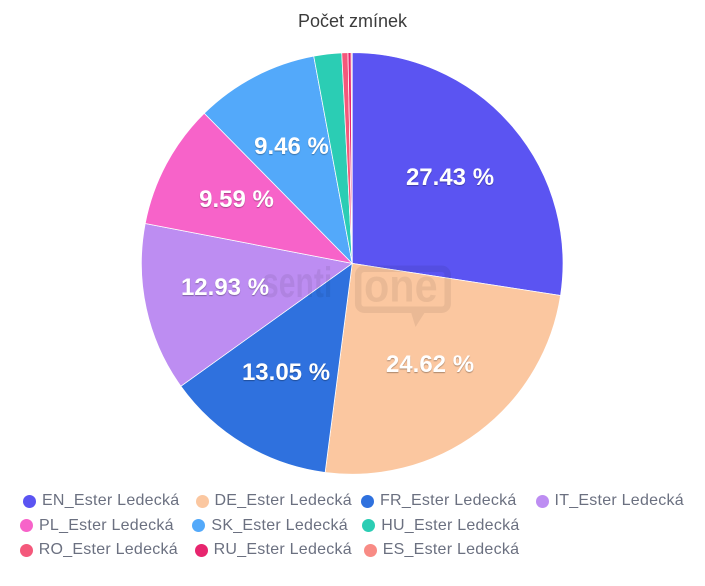 This screenshot has height=586, width=705. I want to click on svg-text: one, so click(401, 287).